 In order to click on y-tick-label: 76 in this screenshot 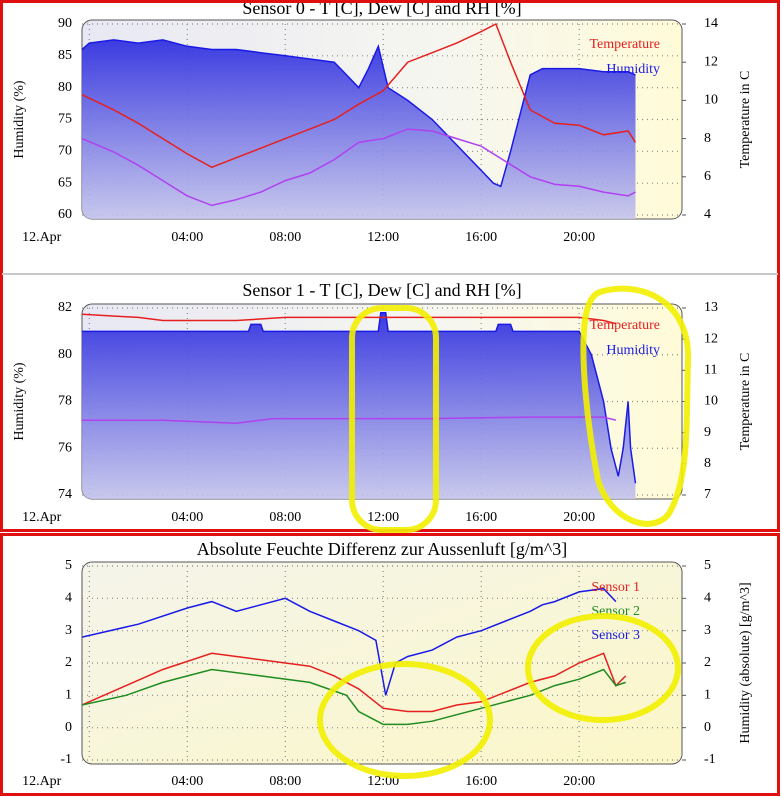, I will do `click(65, 447)`.